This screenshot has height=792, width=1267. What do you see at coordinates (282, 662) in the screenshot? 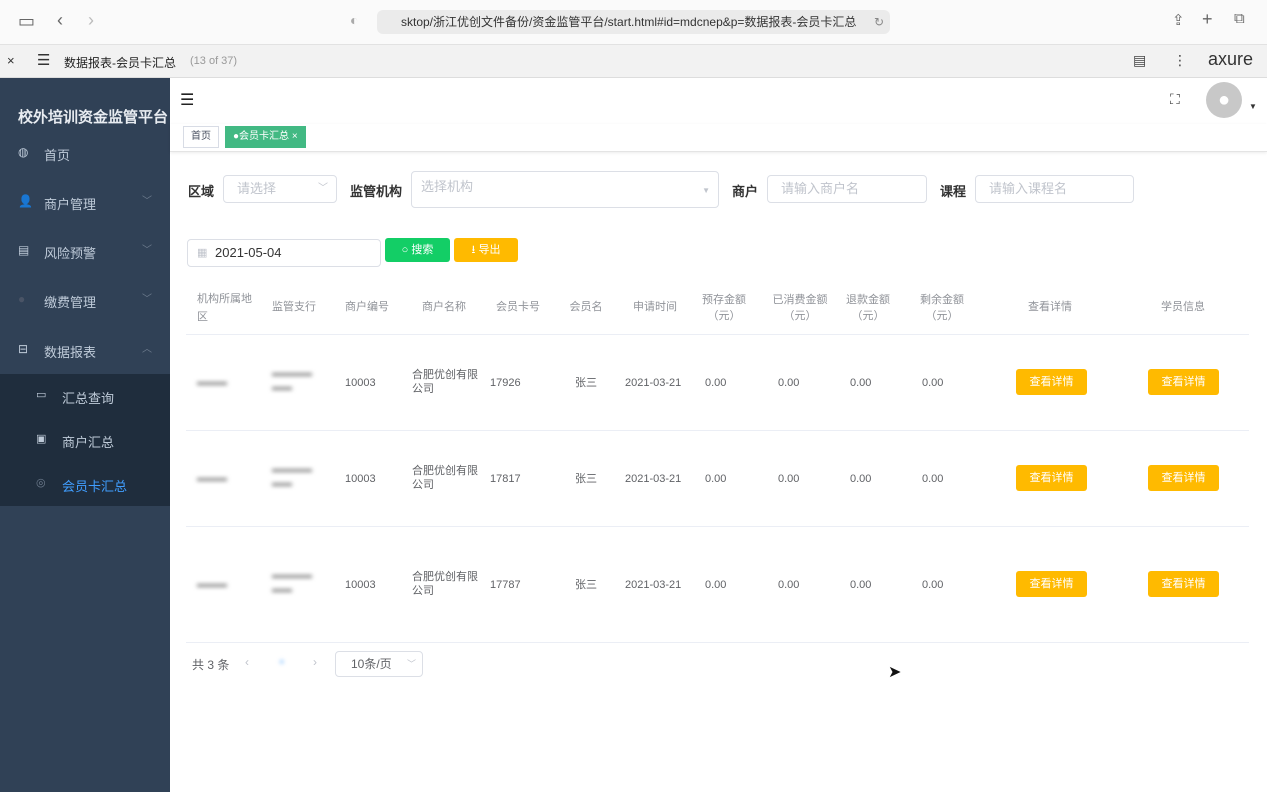
I see `current-page: ▪` at bounding box center [282, 662].